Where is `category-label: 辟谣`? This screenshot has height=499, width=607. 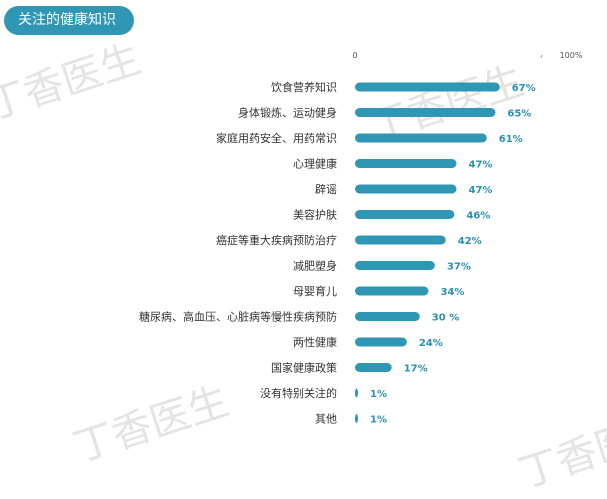
category-label: 辟谣 is located at coordinates (326, 189).